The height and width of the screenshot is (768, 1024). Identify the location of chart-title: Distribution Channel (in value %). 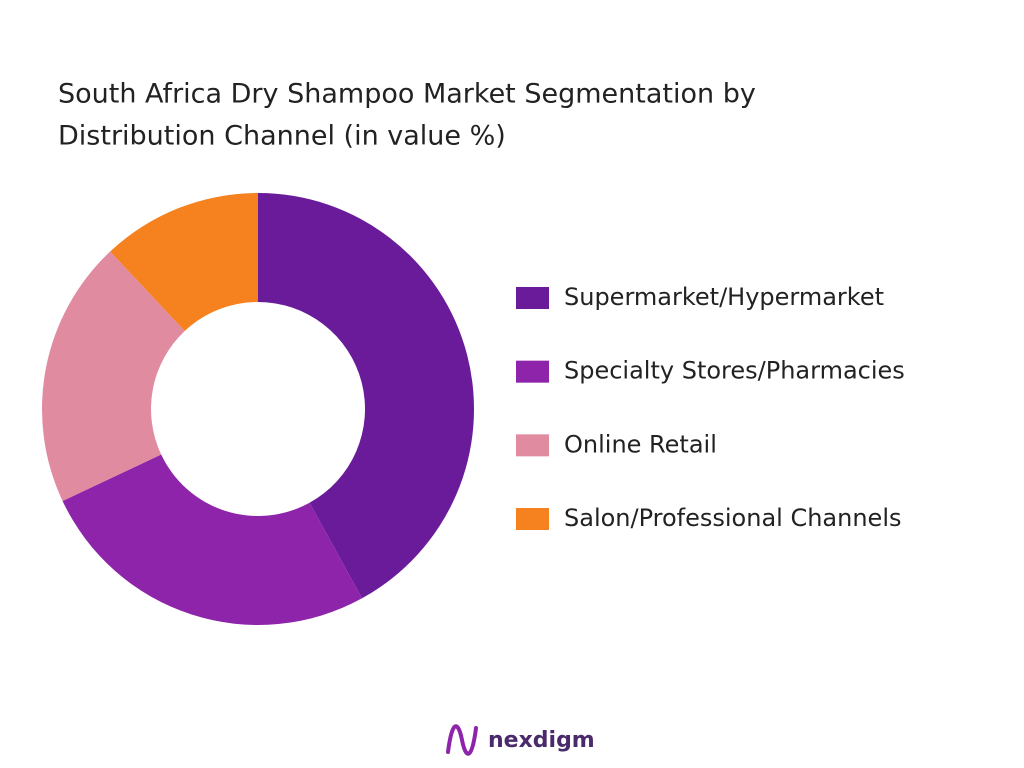
(282, 136).